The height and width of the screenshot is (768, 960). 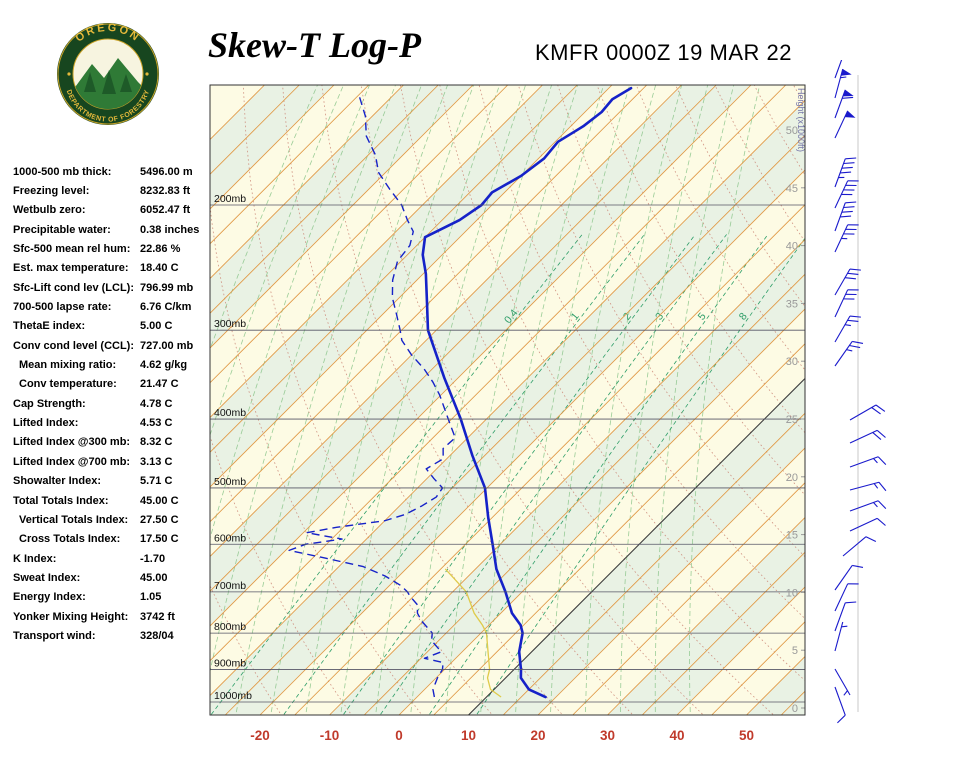 I want to click on pressure-label: 600mb, so click(x=230, y=538).